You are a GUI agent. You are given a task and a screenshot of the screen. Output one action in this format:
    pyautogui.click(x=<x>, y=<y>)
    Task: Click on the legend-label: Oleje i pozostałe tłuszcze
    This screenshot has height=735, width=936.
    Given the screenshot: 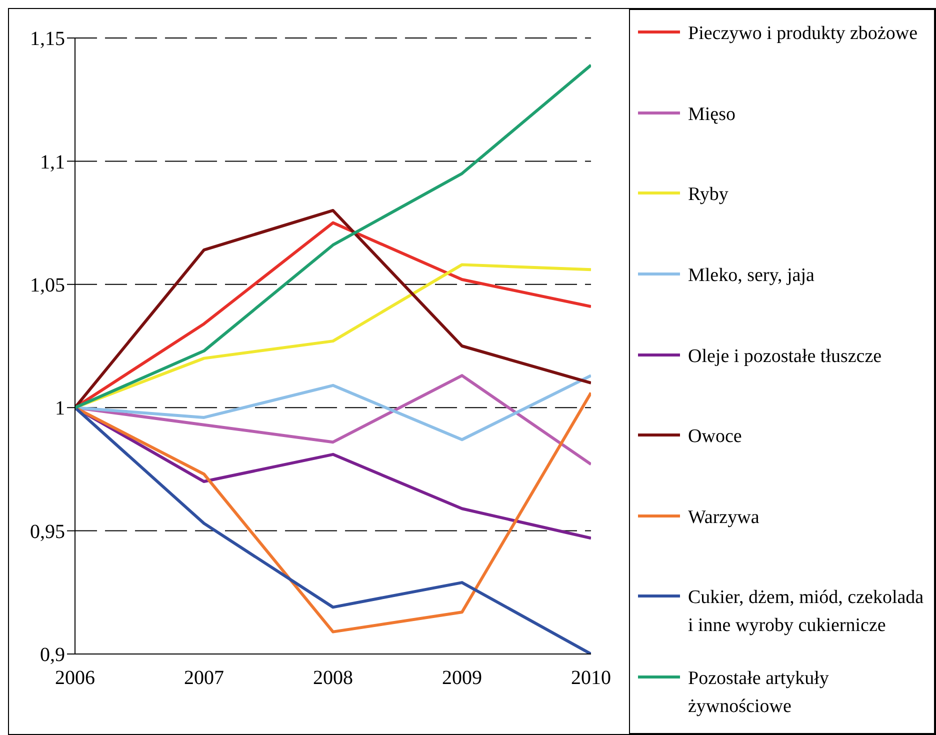 What is the action you would take?
    pyautogui.click(x=785, y=356)
    